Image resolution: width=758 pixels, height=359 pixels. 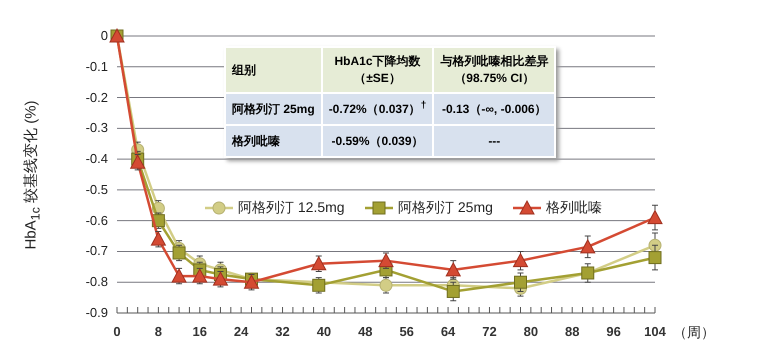 I want to click on y-tick-label: -0.9, so click(x=96, y=312).